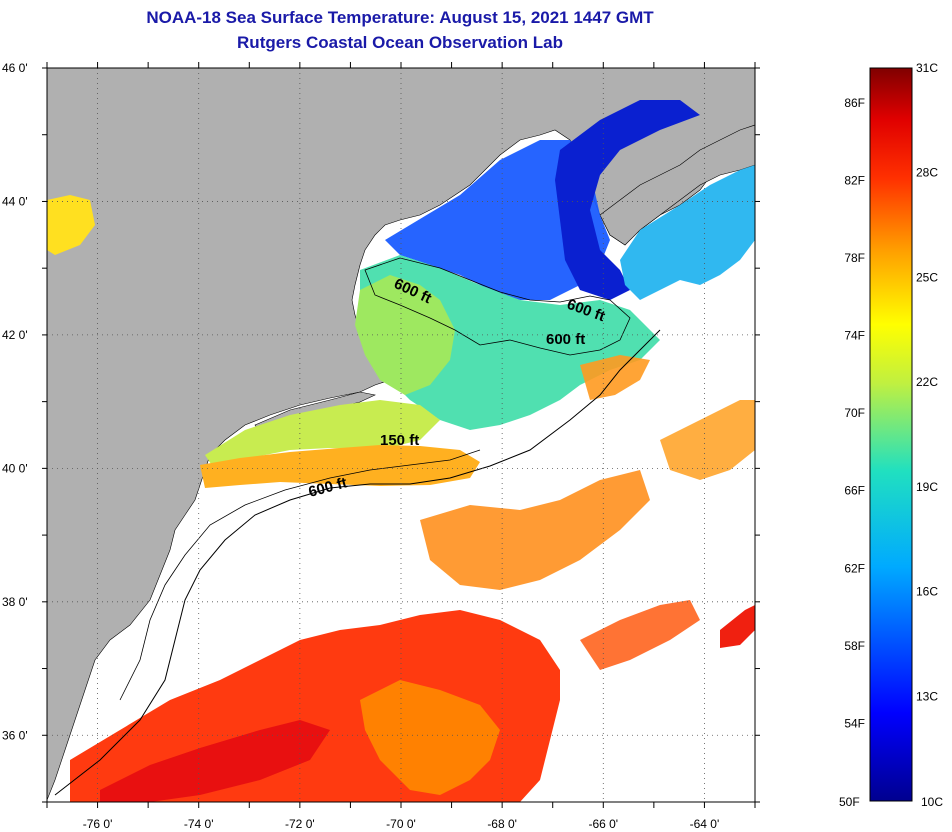 The image size is (952, 832). Describe the element at coordinates (15, 468) in the screenshot. I see `lat-label: 40 0'` at that location.